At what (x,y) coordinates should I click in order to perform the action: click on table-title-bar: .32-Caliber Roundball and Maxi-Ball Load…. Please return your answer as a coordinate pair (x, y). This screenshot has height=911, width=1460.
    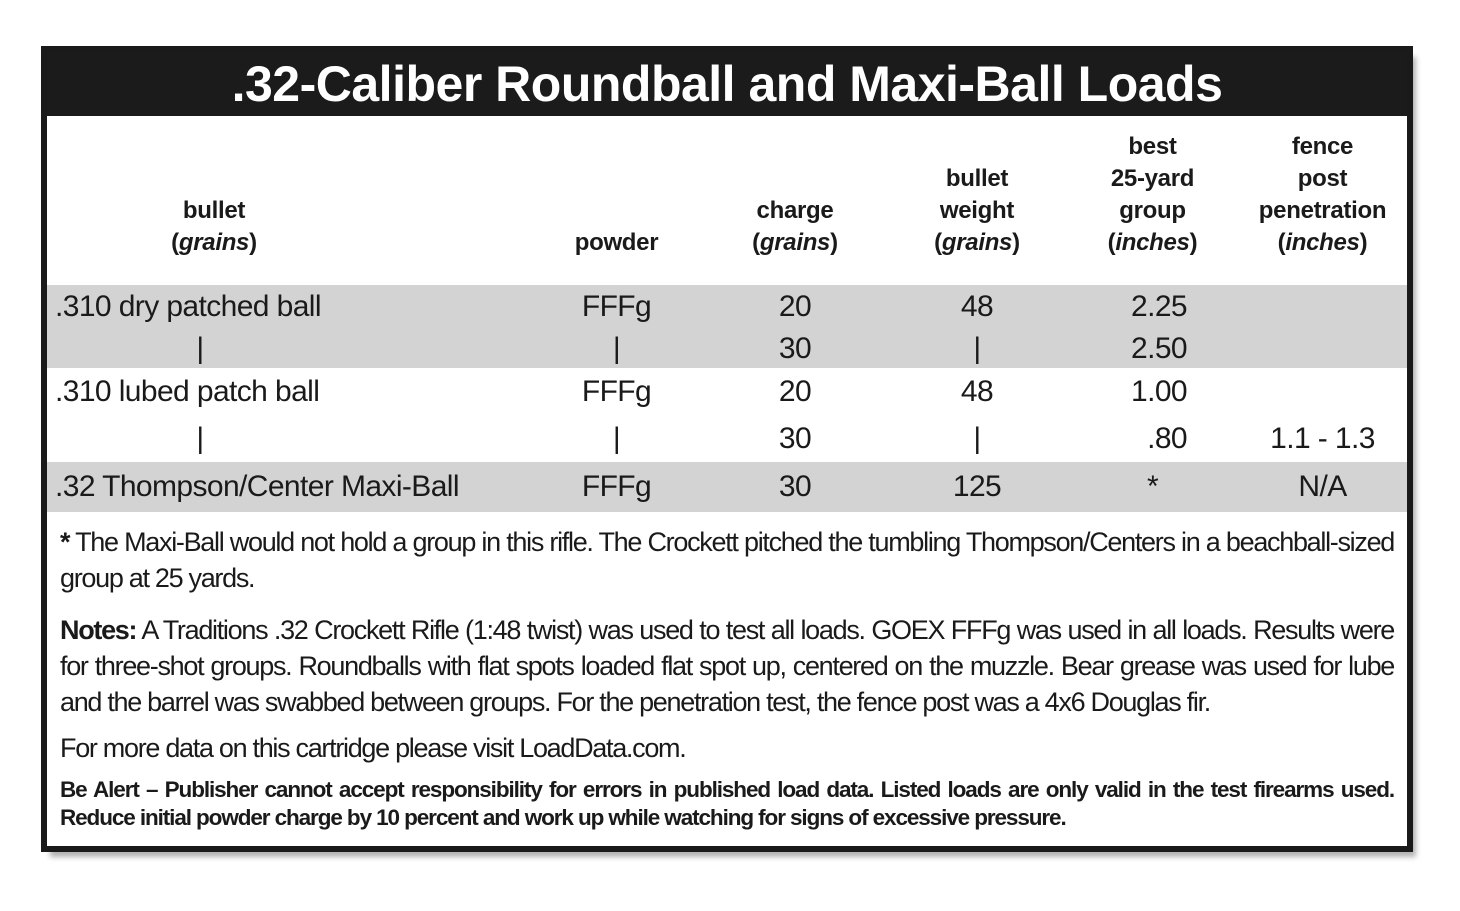
    Looking at the image, I should click on (727, 84).